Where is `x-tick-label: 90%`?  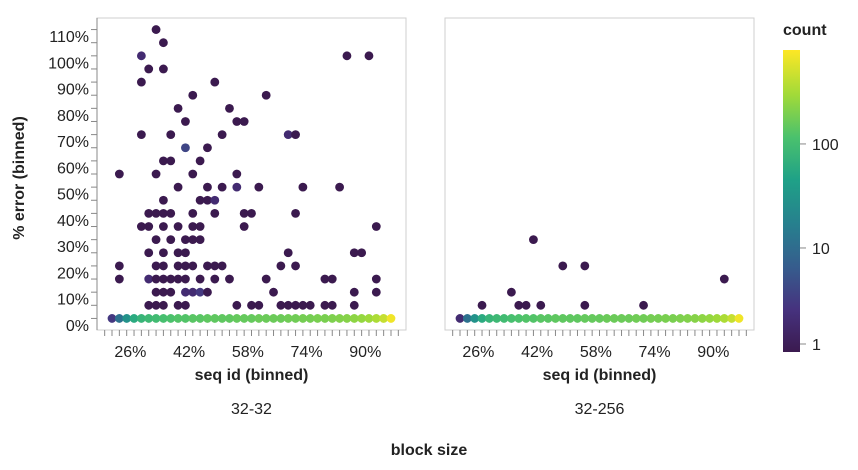
x-tick-label: 90% is located at coordinates (713, 352).